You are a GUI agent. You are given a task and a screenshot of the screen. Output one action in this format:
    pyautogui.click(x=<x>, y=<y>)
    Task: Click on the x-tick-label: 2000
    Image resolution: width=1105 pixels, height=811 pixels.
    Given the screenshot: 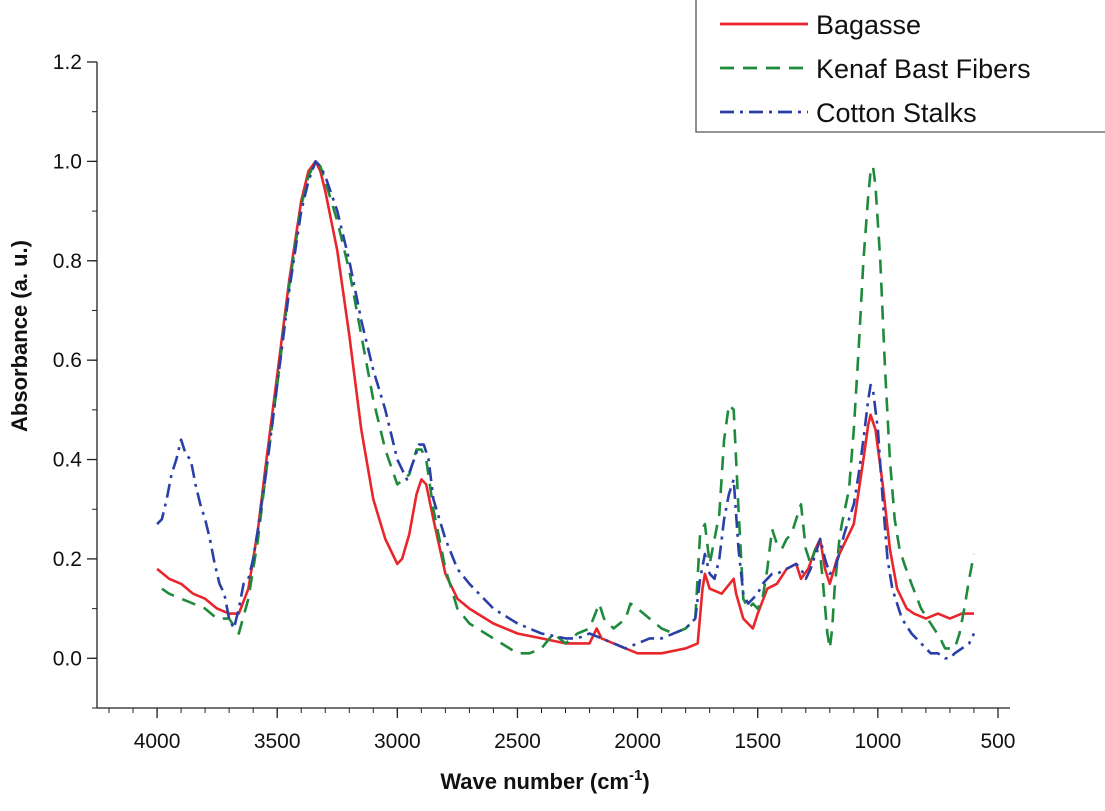 What is the action you would take?
    pyautogui.click(x=637, y=741)
    